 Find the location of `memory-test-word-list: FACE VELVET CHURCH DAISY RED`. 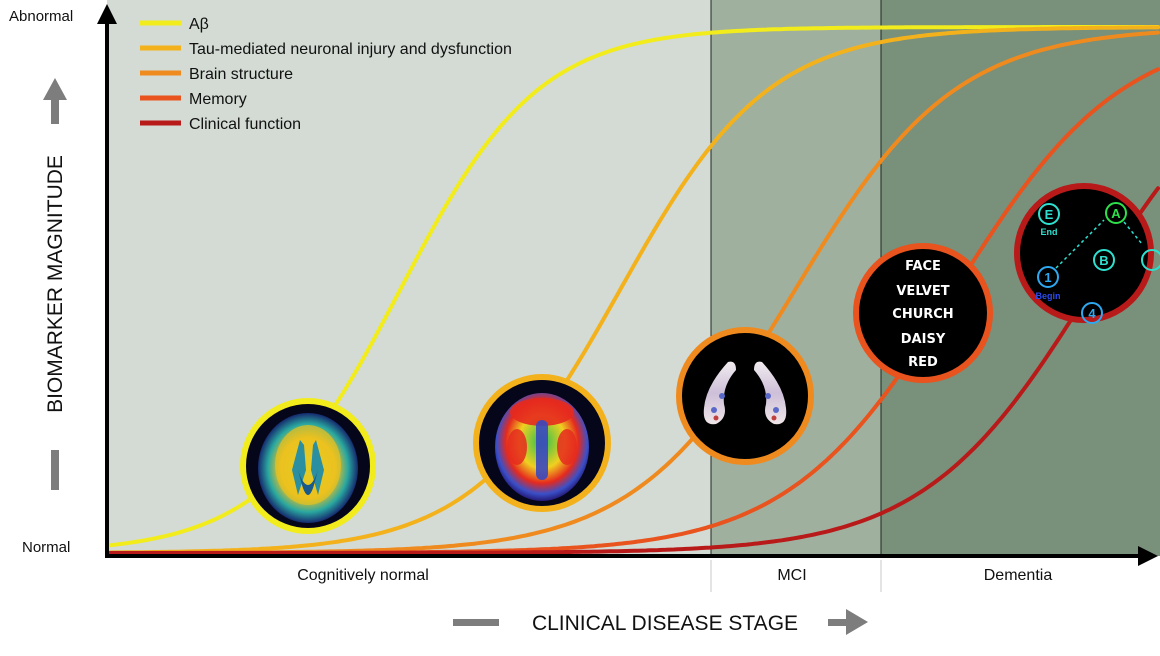

memory-test-word-list: FACE VELVET CHURCH DAISY RED is located at coordinates (923, 313).